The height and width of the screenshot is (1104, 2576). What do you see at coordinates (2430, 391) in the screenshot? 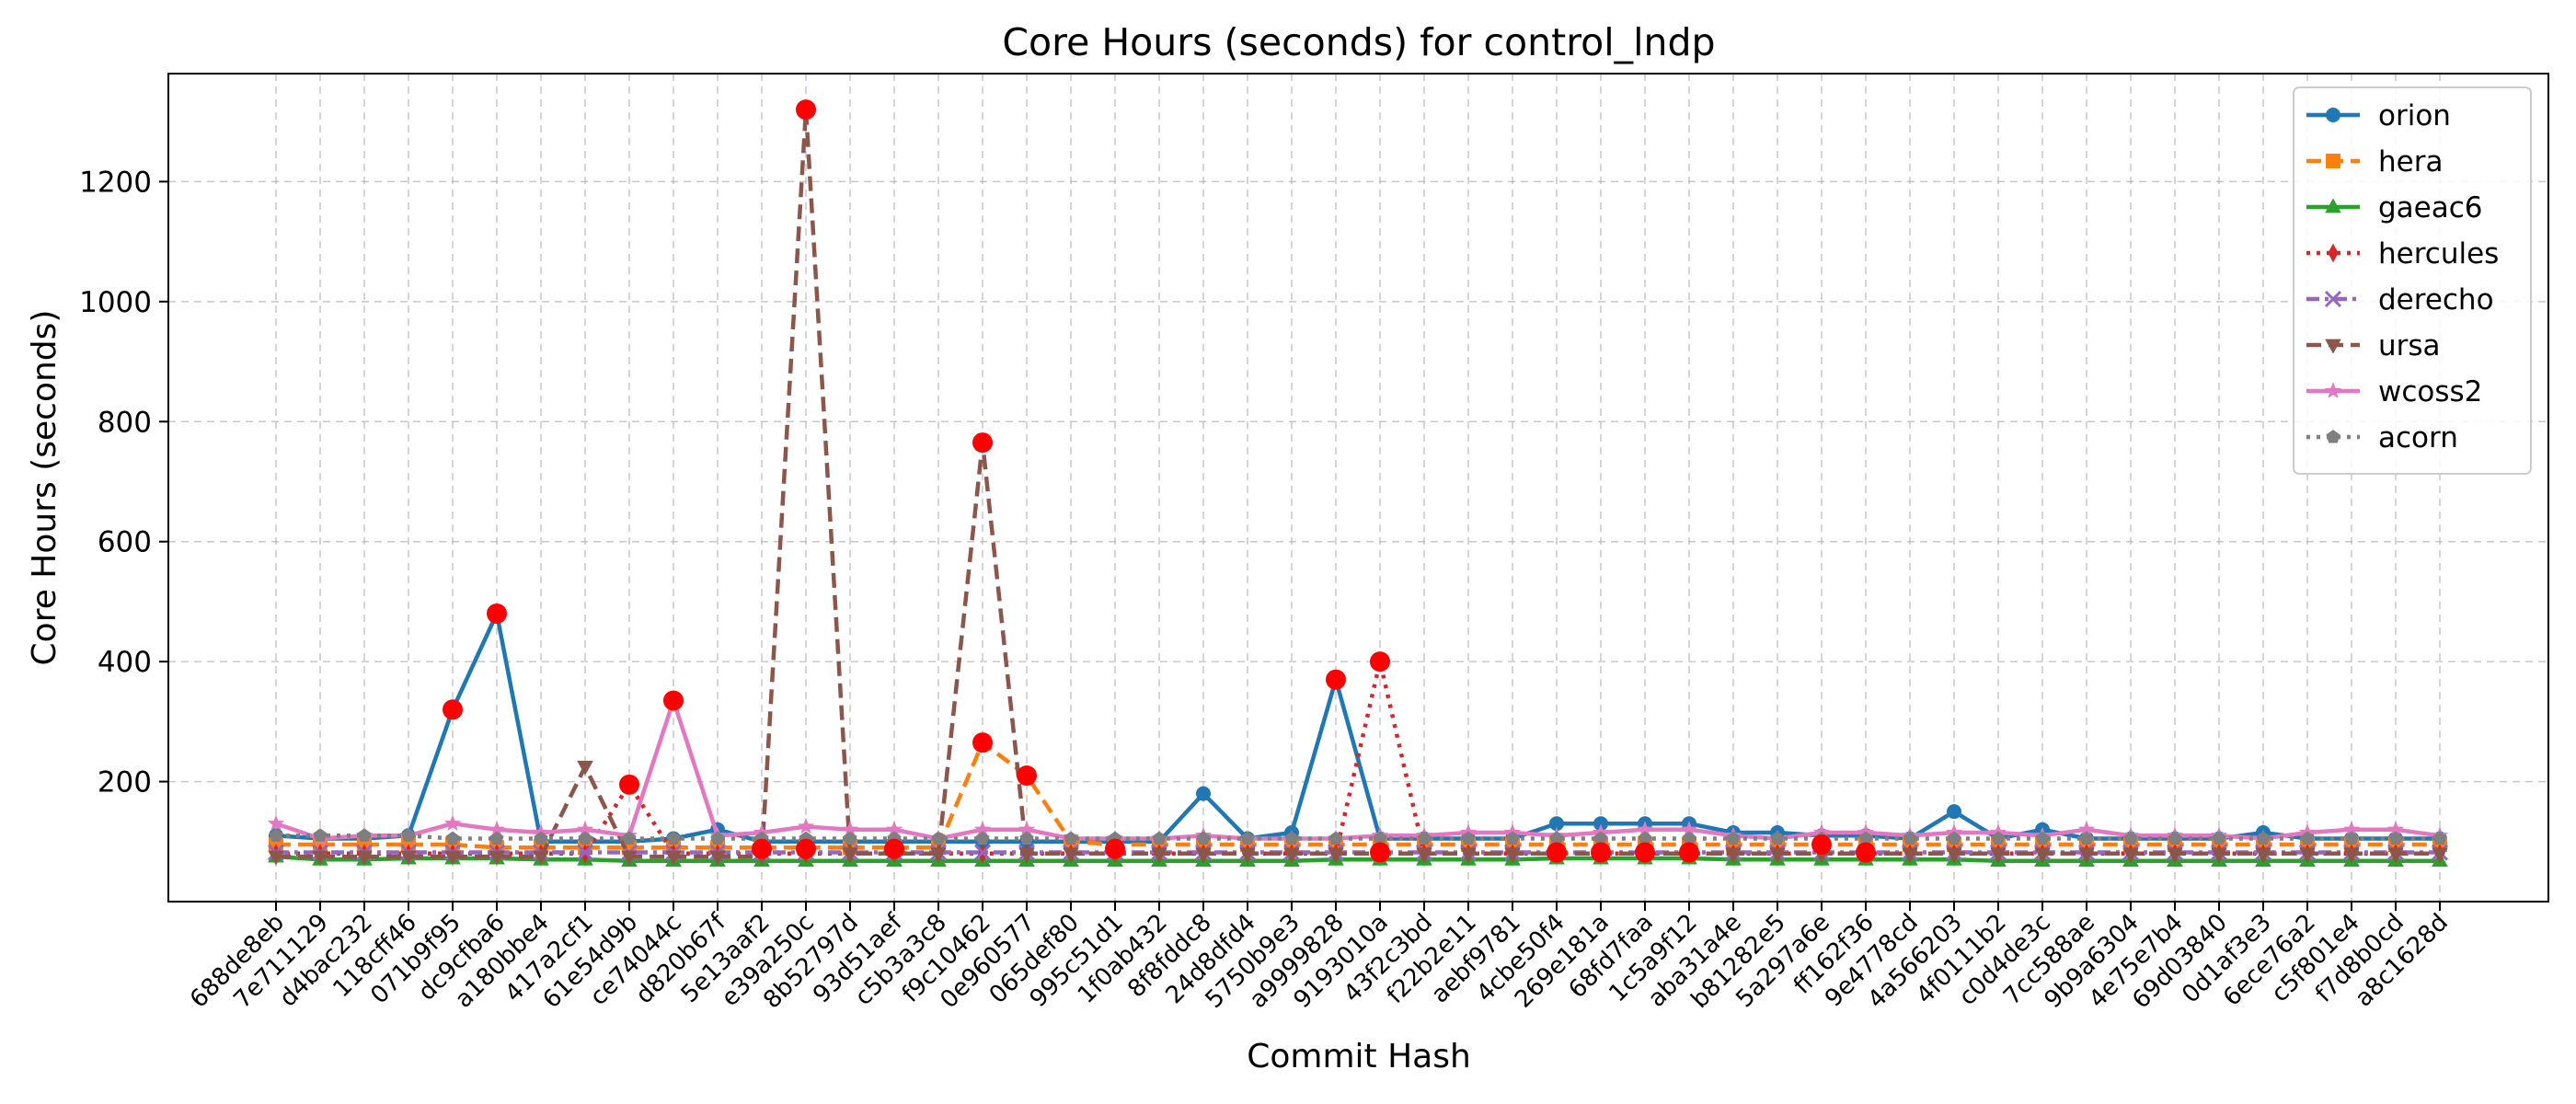
I see `legend-label: wcoss2` at bounding box center [2430, 391].